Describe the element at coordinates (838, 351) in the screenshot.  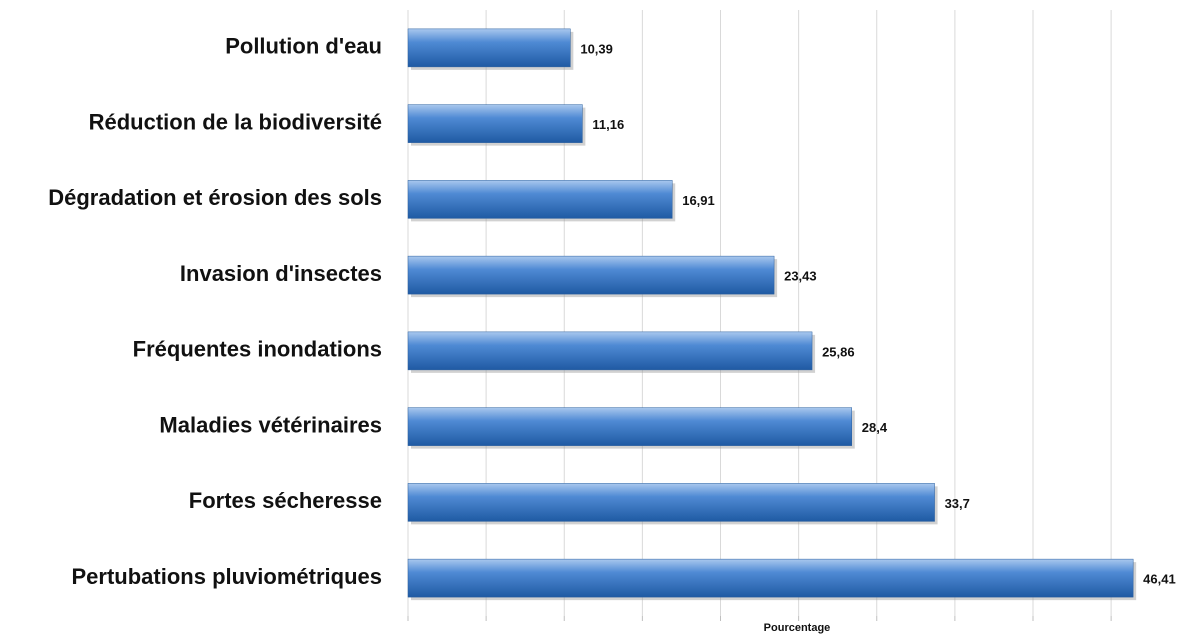
I see `value-label: 25,86` at that location.